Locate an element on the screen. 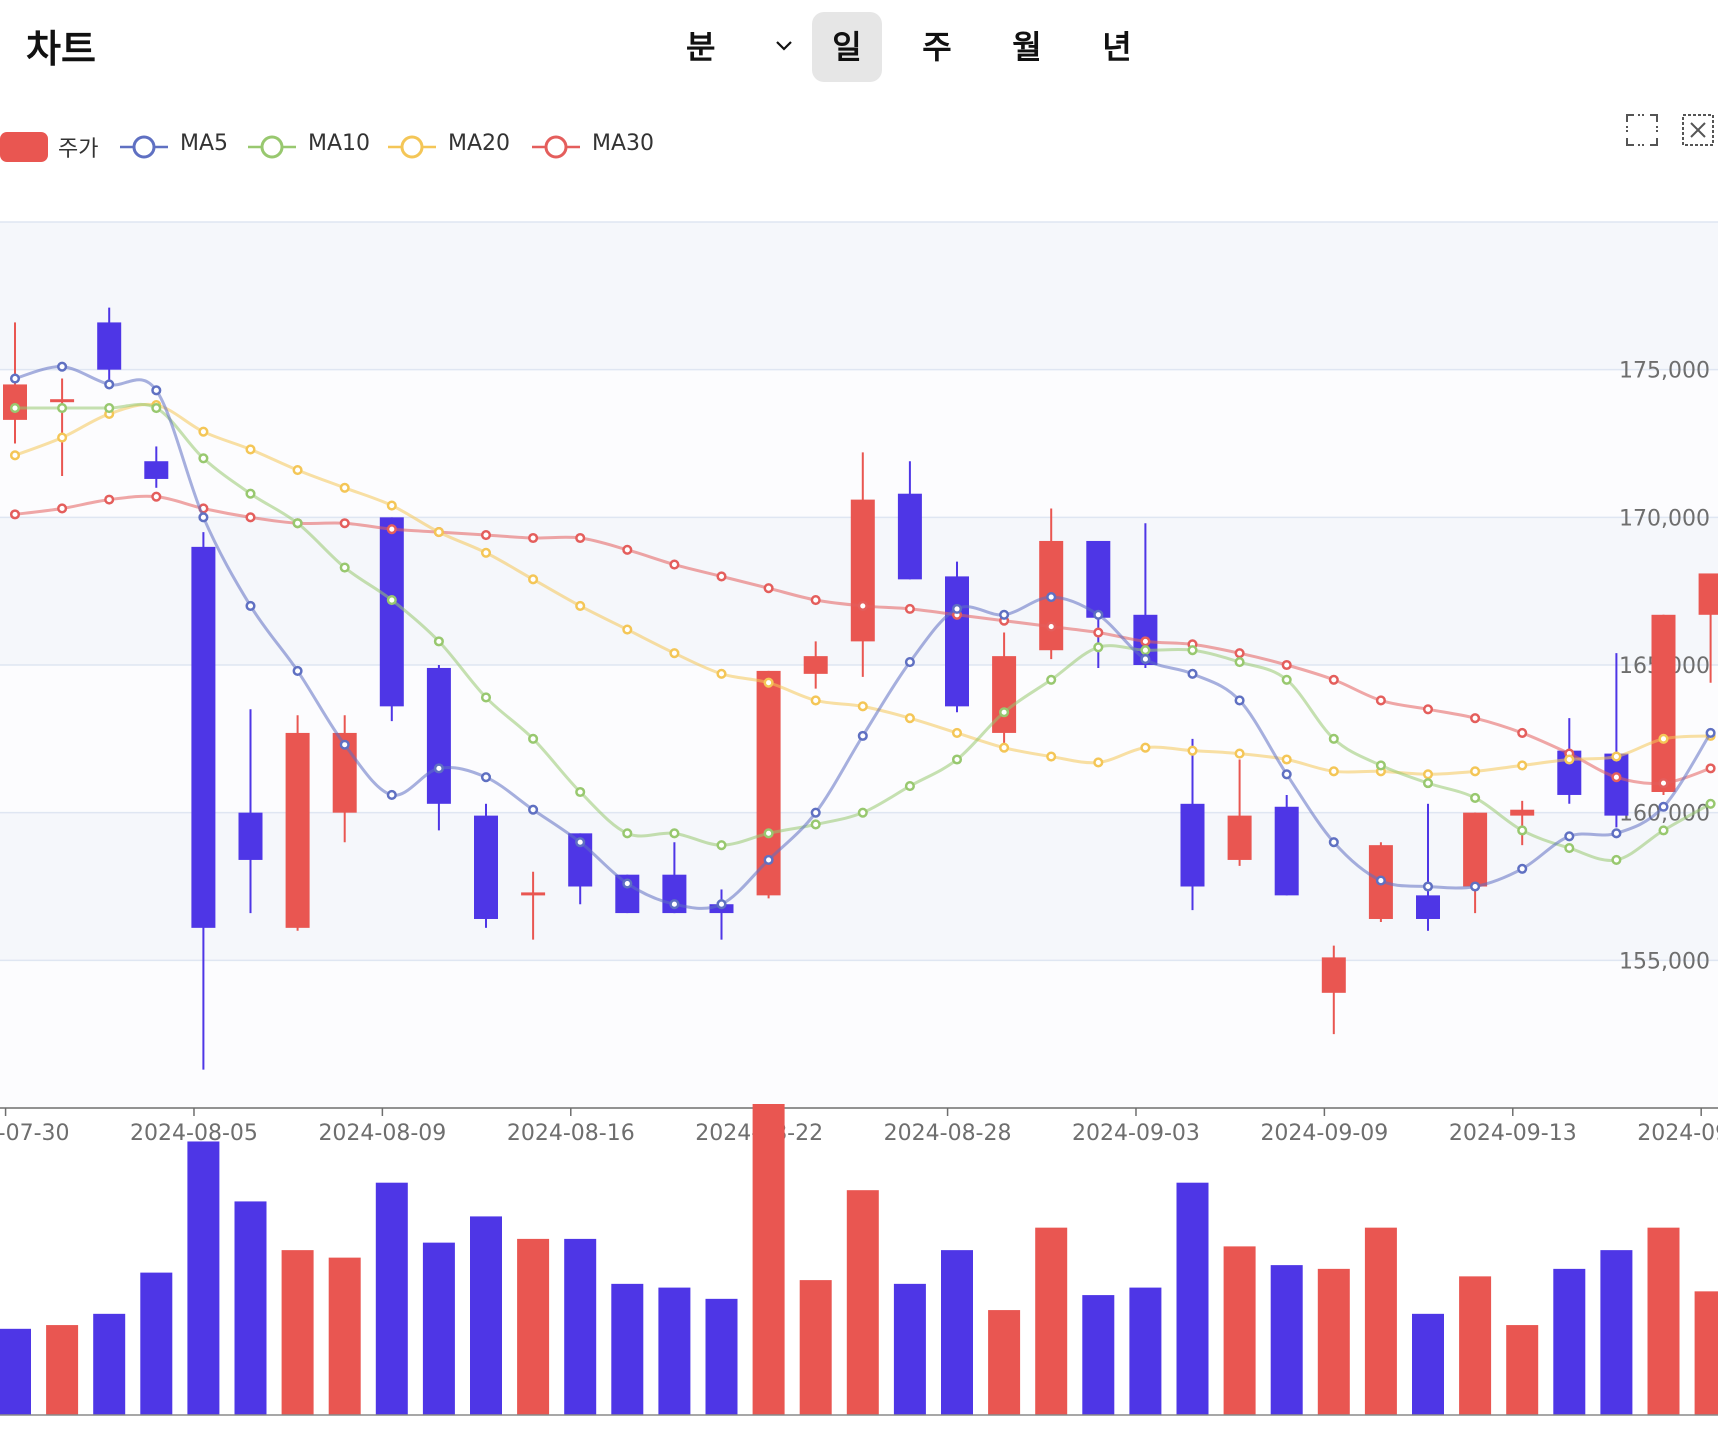  legend-item-ma5: MA5 is located at coordinates (173, 148).